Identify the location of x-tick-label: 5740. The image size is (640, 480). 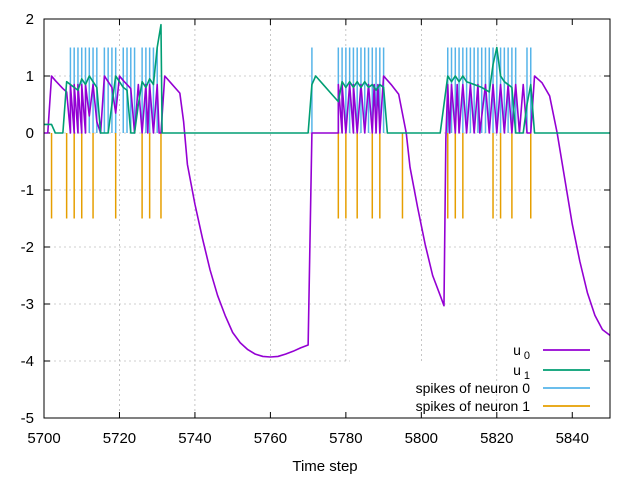
(194, 438).